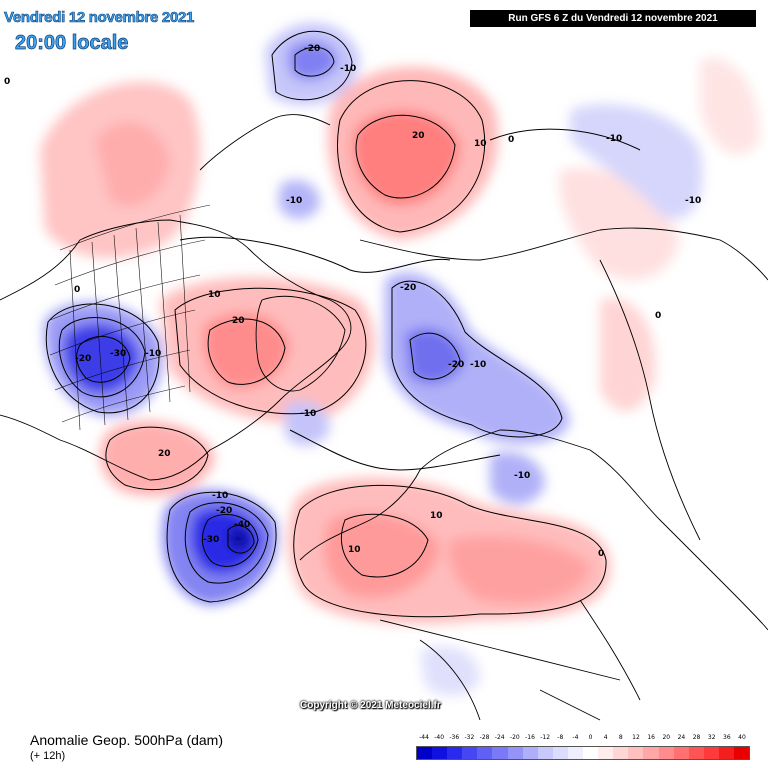 This screenshot has width=768, height=768. What do you see at coordinates (242, 525) in the screenshot?
I see `map-label-atlantic-neg-c: -40` at bounding box center [242, 525].